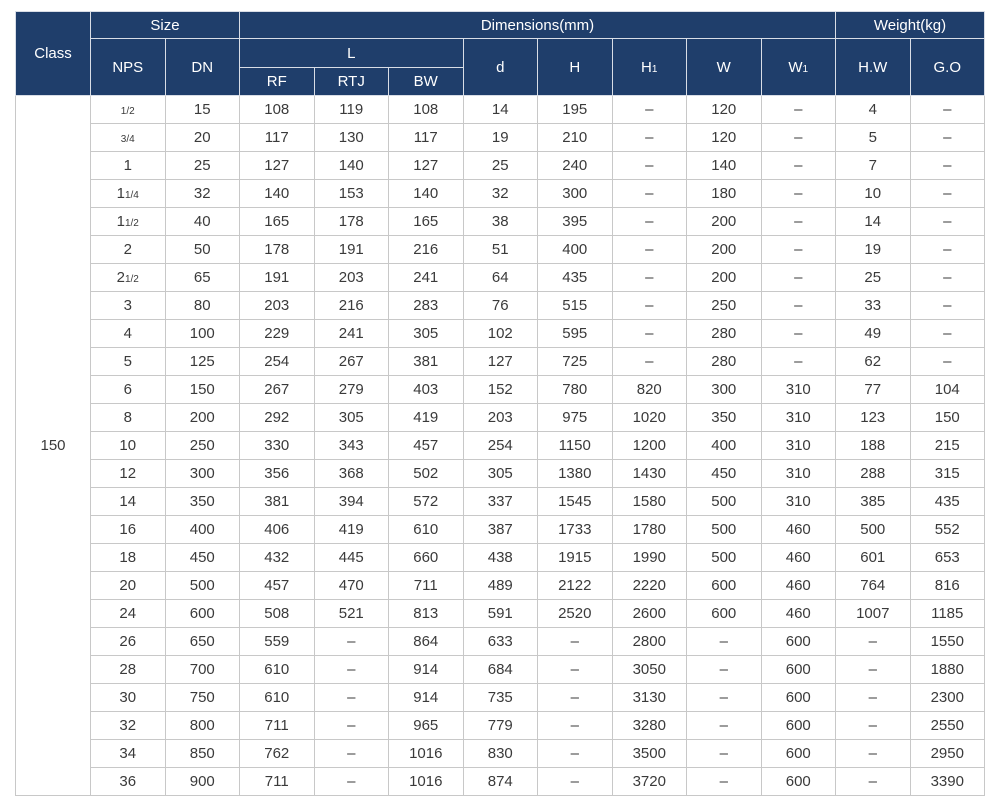 The height and width of the screenshot is (806, 1000). What do you see at coordinates (128, 585) in the screenshot?
I see `nps-cell: 20` at bounding box center [128, 585].